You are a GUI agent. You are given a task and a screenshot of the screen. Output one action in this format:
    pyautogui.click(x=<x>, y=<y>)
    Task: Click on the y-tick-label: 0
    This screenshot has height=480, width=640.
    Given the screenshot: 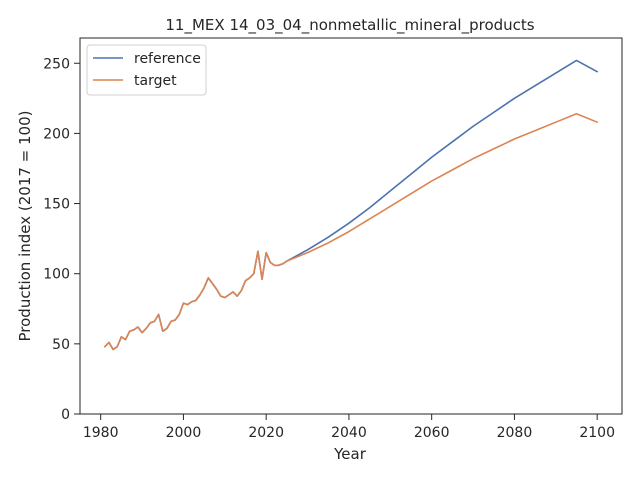 What is the action you would take?
    pyautogui.click(x=65, y=415)
    